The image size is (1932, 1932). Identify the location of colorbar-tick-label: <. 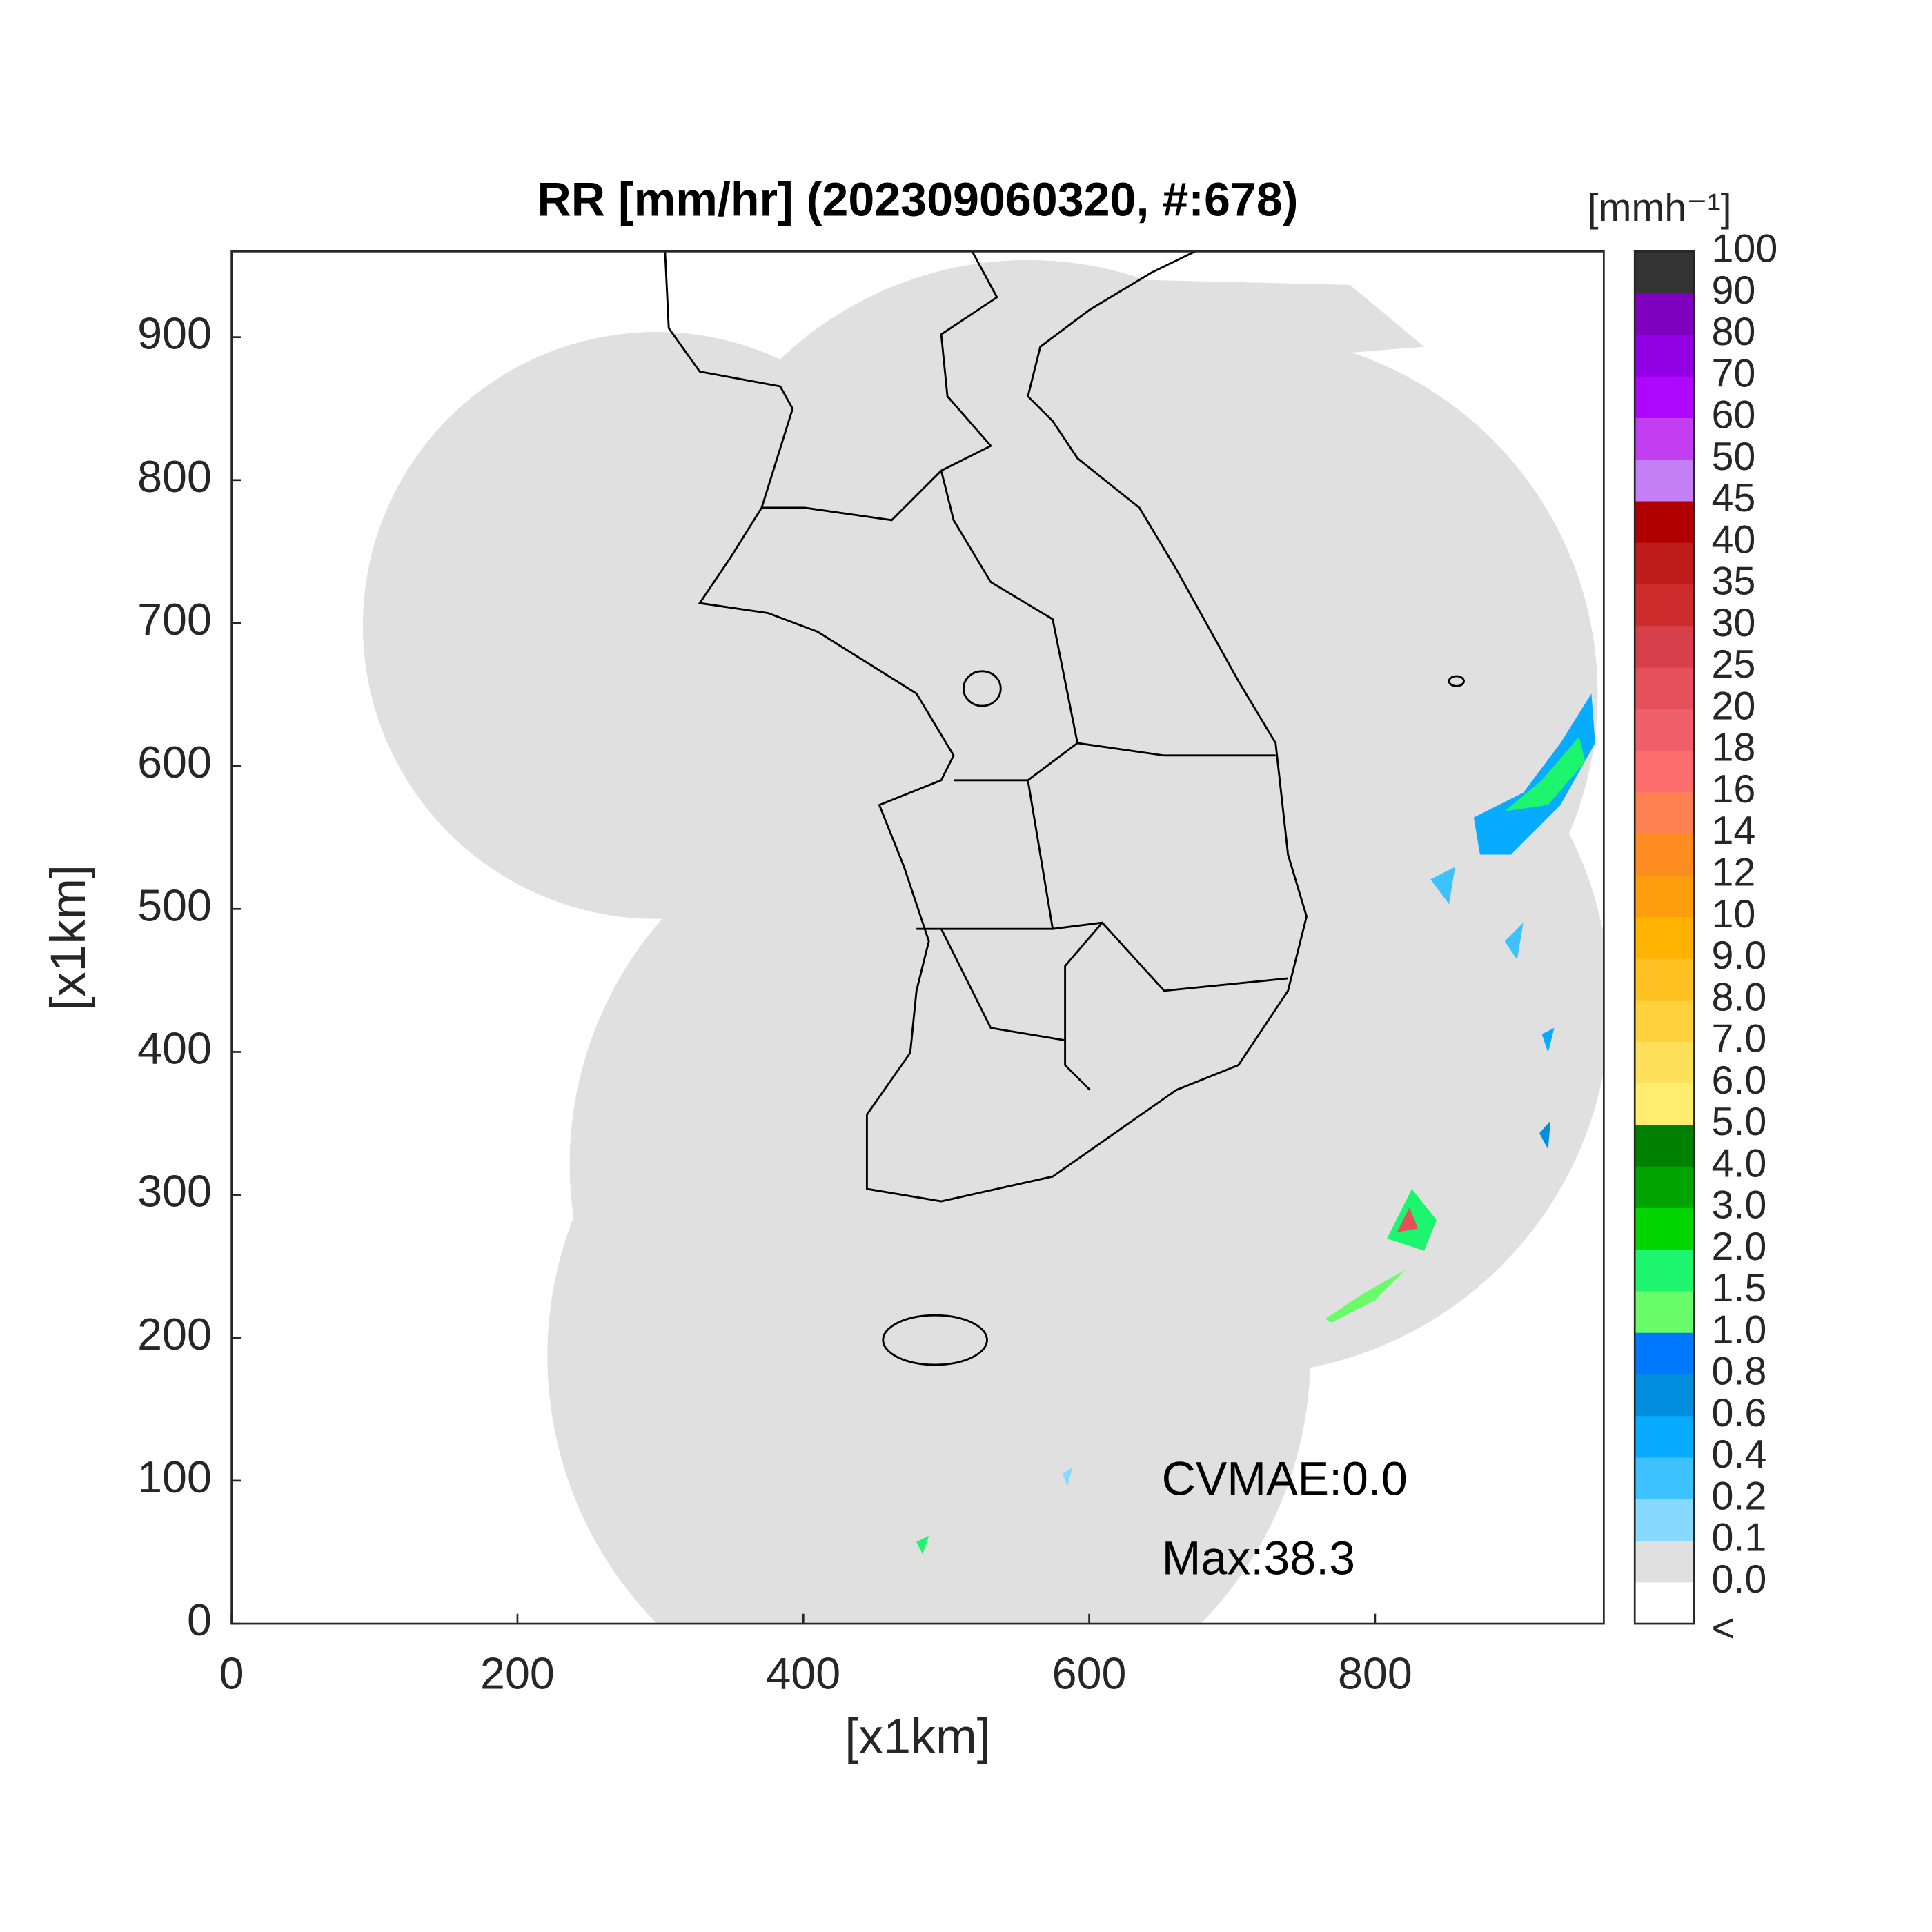
(1723, 1628).